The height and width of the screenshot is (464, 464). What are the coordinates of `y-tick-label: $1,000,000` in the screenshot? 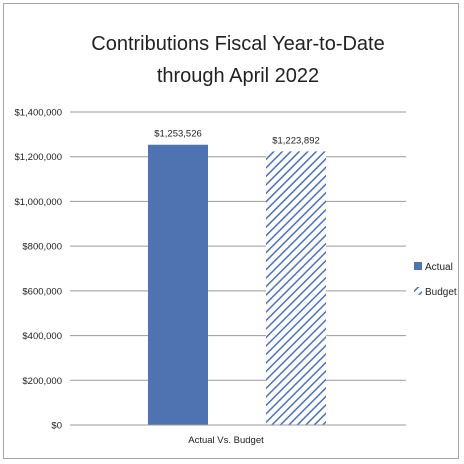 It's located at (38, 202).